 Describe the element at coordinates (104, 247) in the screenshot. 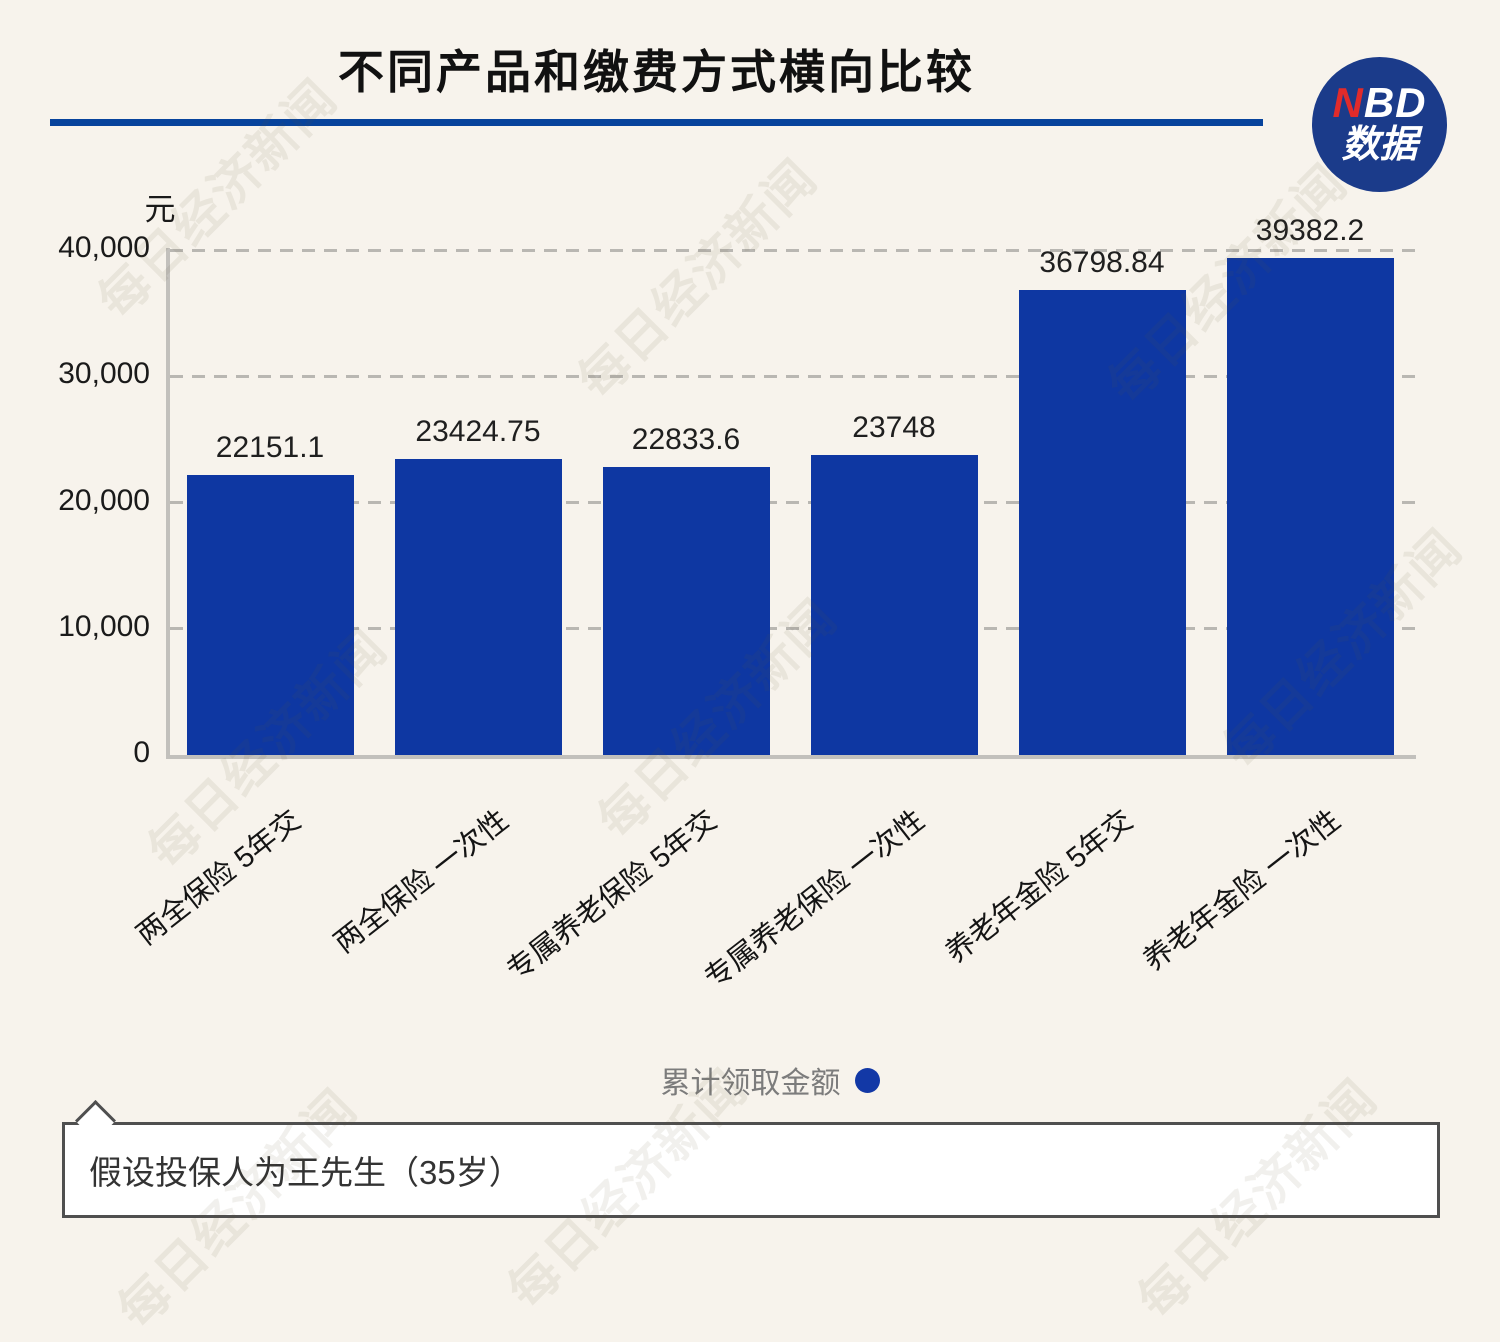

I see `y-tick-label: 40,000` at that location.